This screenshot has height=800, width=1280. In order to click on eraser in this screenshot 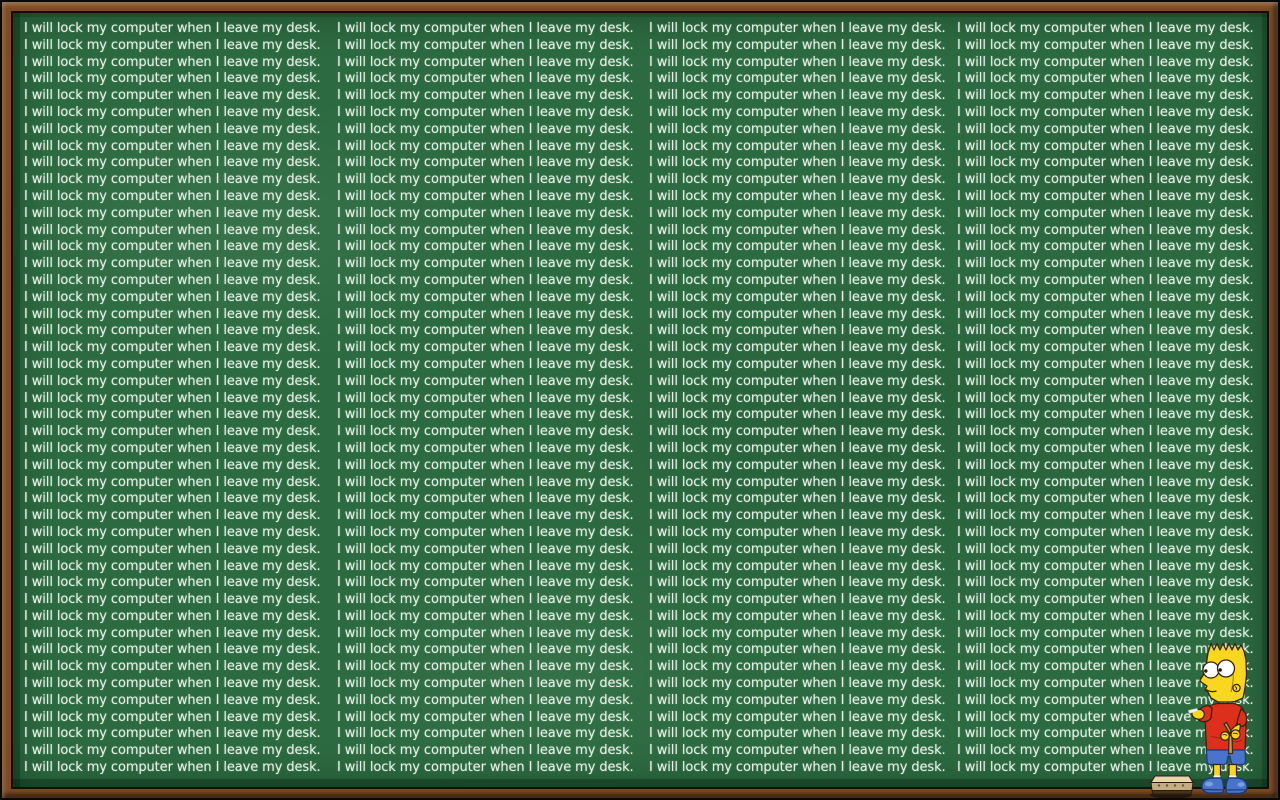, I will do `click(1172, 787)`.